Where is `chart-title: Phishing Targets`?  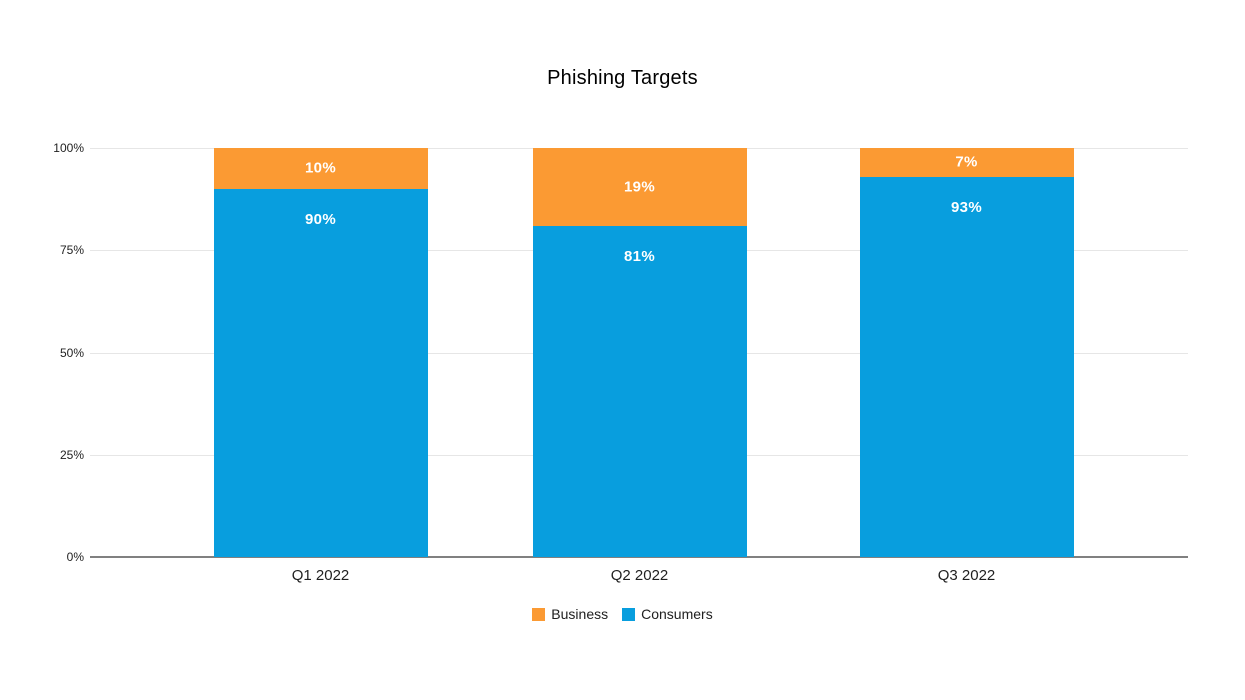
chart-title: Phishing Targets is located at coordinates (622, 78).